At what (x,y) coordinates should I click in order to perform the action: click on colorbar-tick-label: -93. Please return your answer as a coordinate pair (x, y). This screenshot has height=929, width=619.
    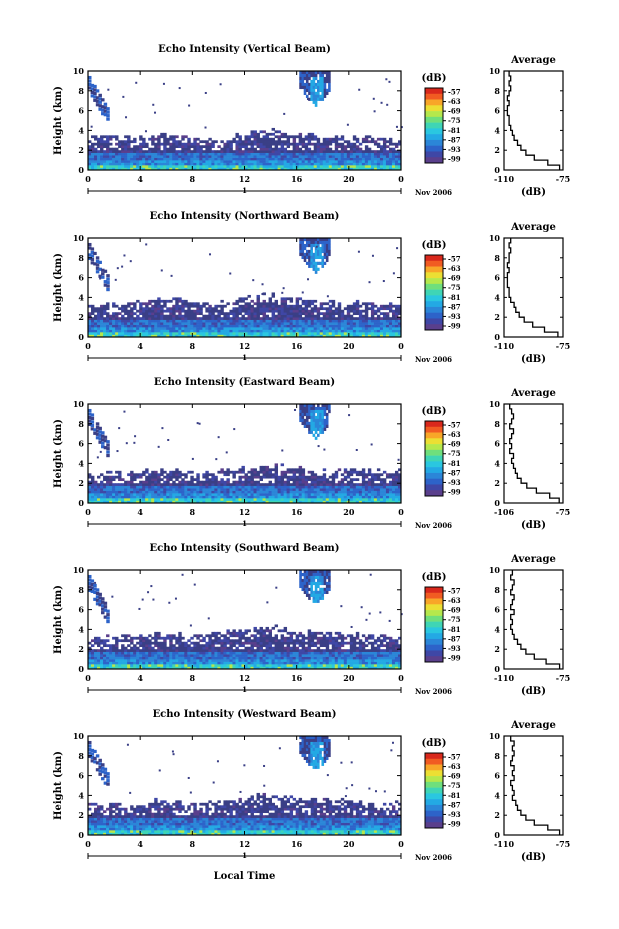
    Looking at the image, I should click on (454, 316).